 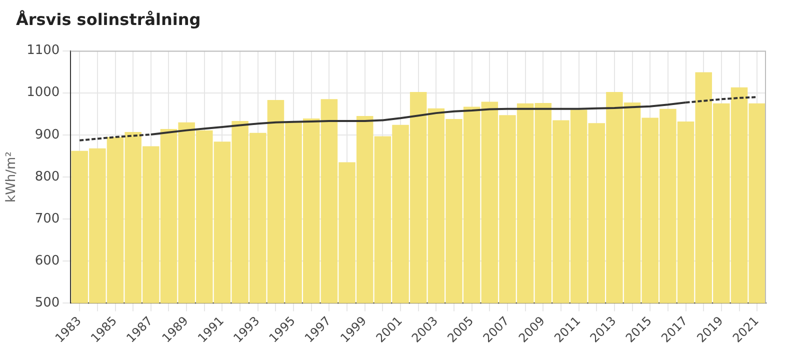 I want to click on y-tick-label: 900, so click(x=47, y=134).